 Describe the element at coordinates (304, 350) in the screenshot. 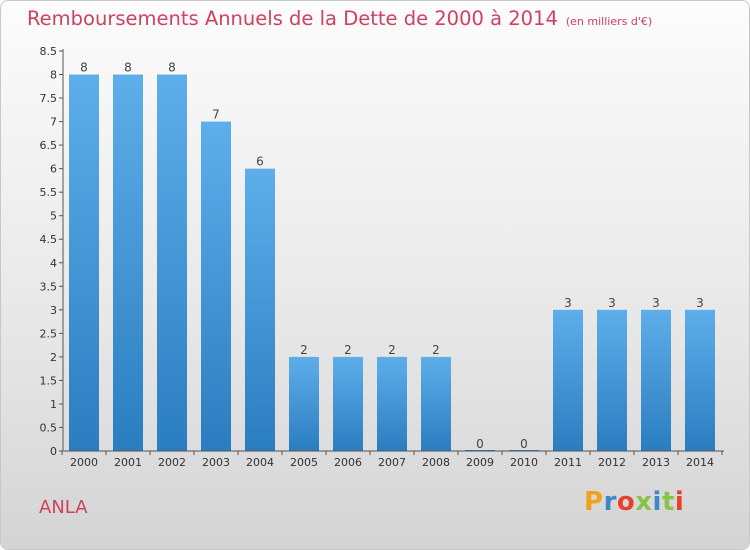

I see `value-label-2005: 2` at that location.